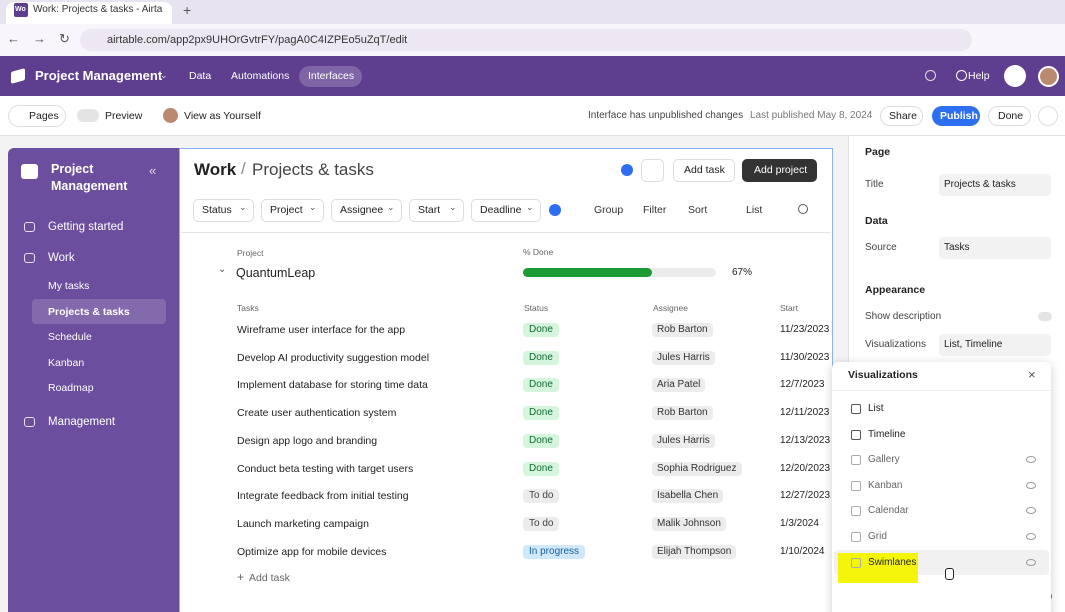 This screenshot has height=612, width=1065. I want to click on sidebar-page: Projects & tasks, so click(89, 311).